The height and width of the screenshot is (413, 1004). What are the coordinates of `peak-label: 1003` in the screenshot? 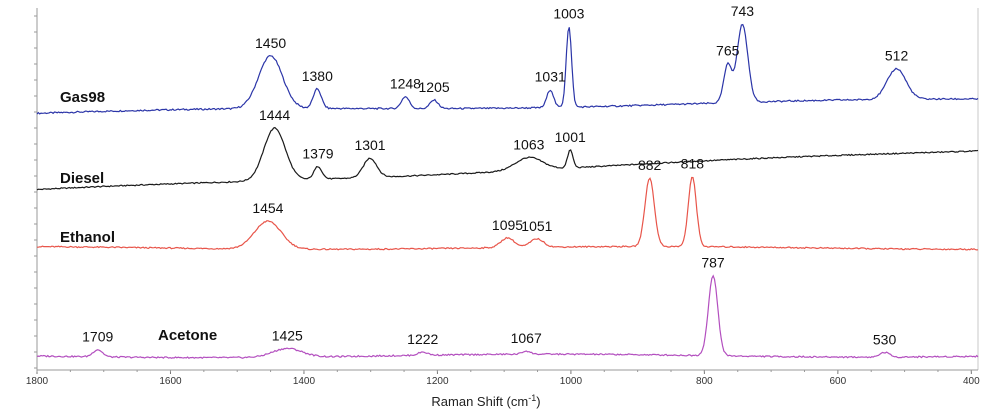 It's located at (568, 13).